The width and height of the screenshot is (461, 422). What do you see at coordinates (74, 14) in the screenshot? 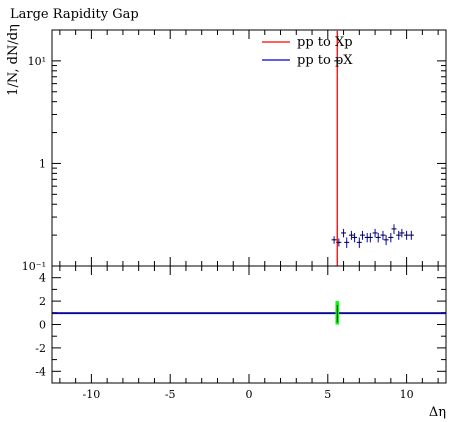
I see `chart-title: Large Rapidity Gap` at bounding box center [74, 14].